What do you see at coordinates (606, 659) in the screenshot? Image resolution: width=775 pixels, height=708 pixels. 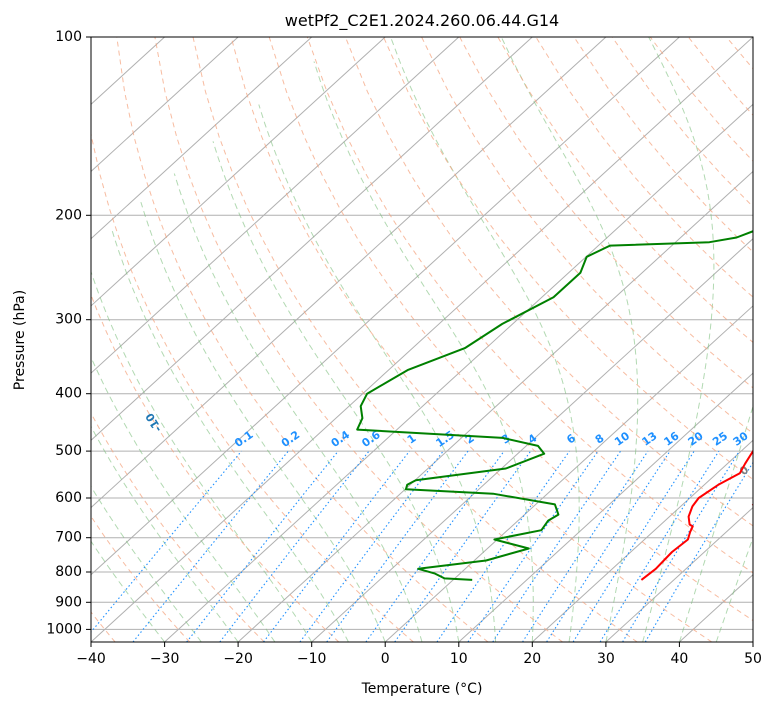 I see `x-tick-label-7: 30` at bounding box center [606, 659].